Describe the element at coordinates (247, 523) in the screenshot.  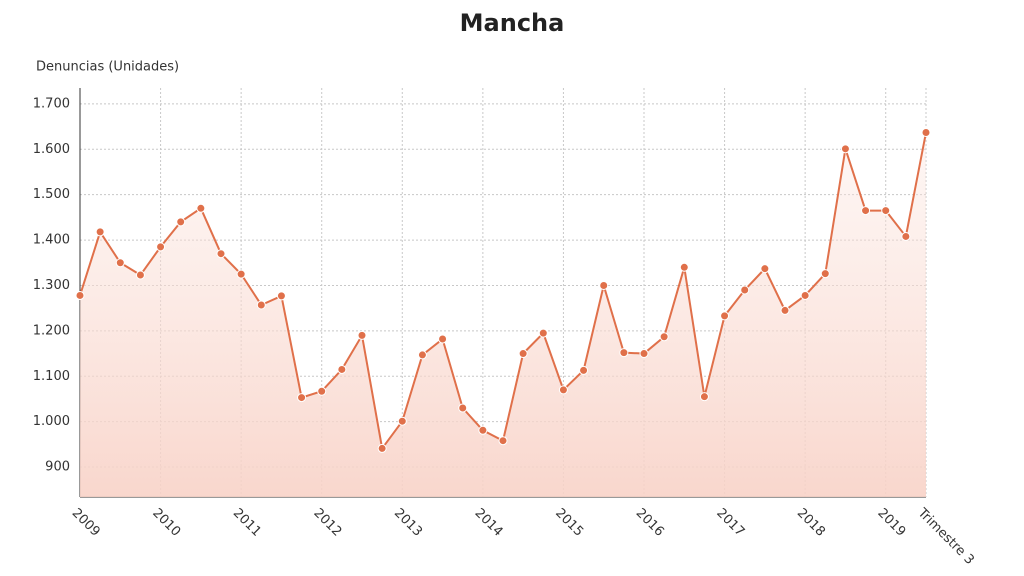
I see `x-tick-label: 2011` at that location.